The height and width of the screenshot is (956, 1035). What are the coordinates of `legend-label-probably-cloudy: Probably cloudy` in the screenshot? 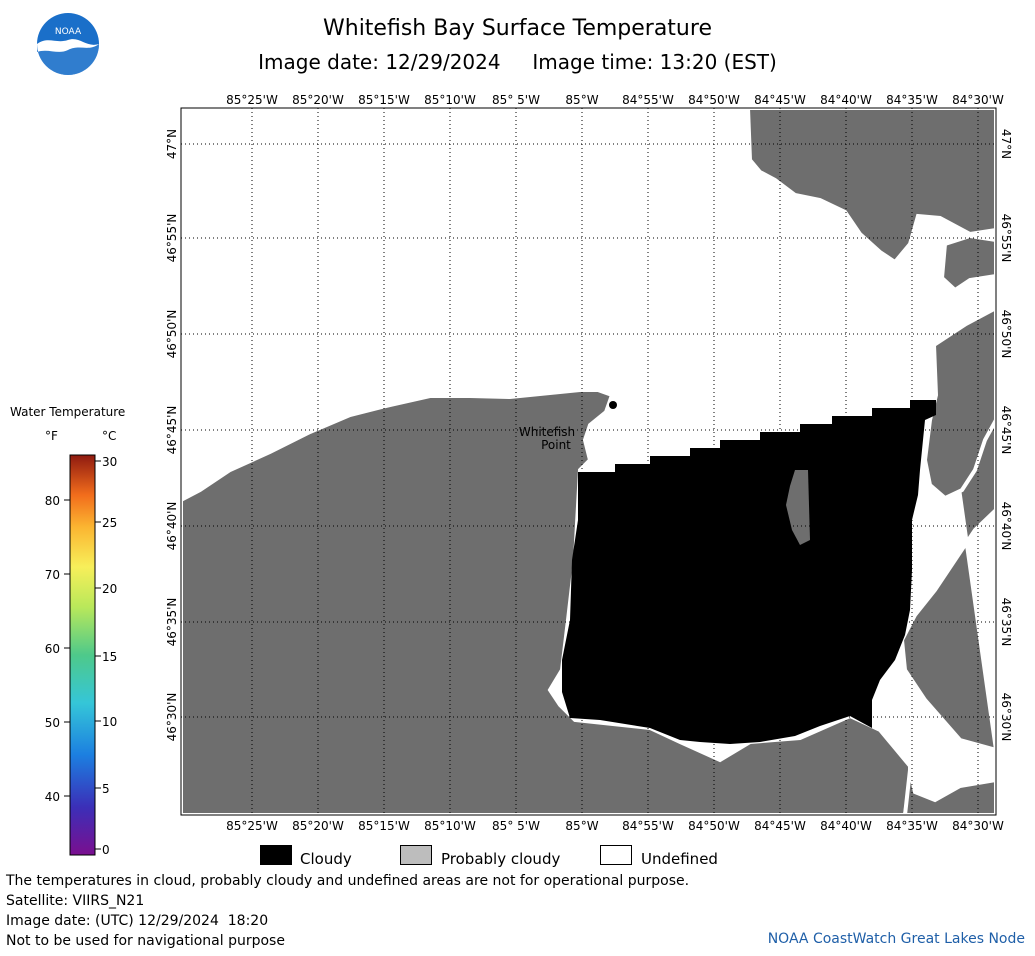 It's located at (501, 859).